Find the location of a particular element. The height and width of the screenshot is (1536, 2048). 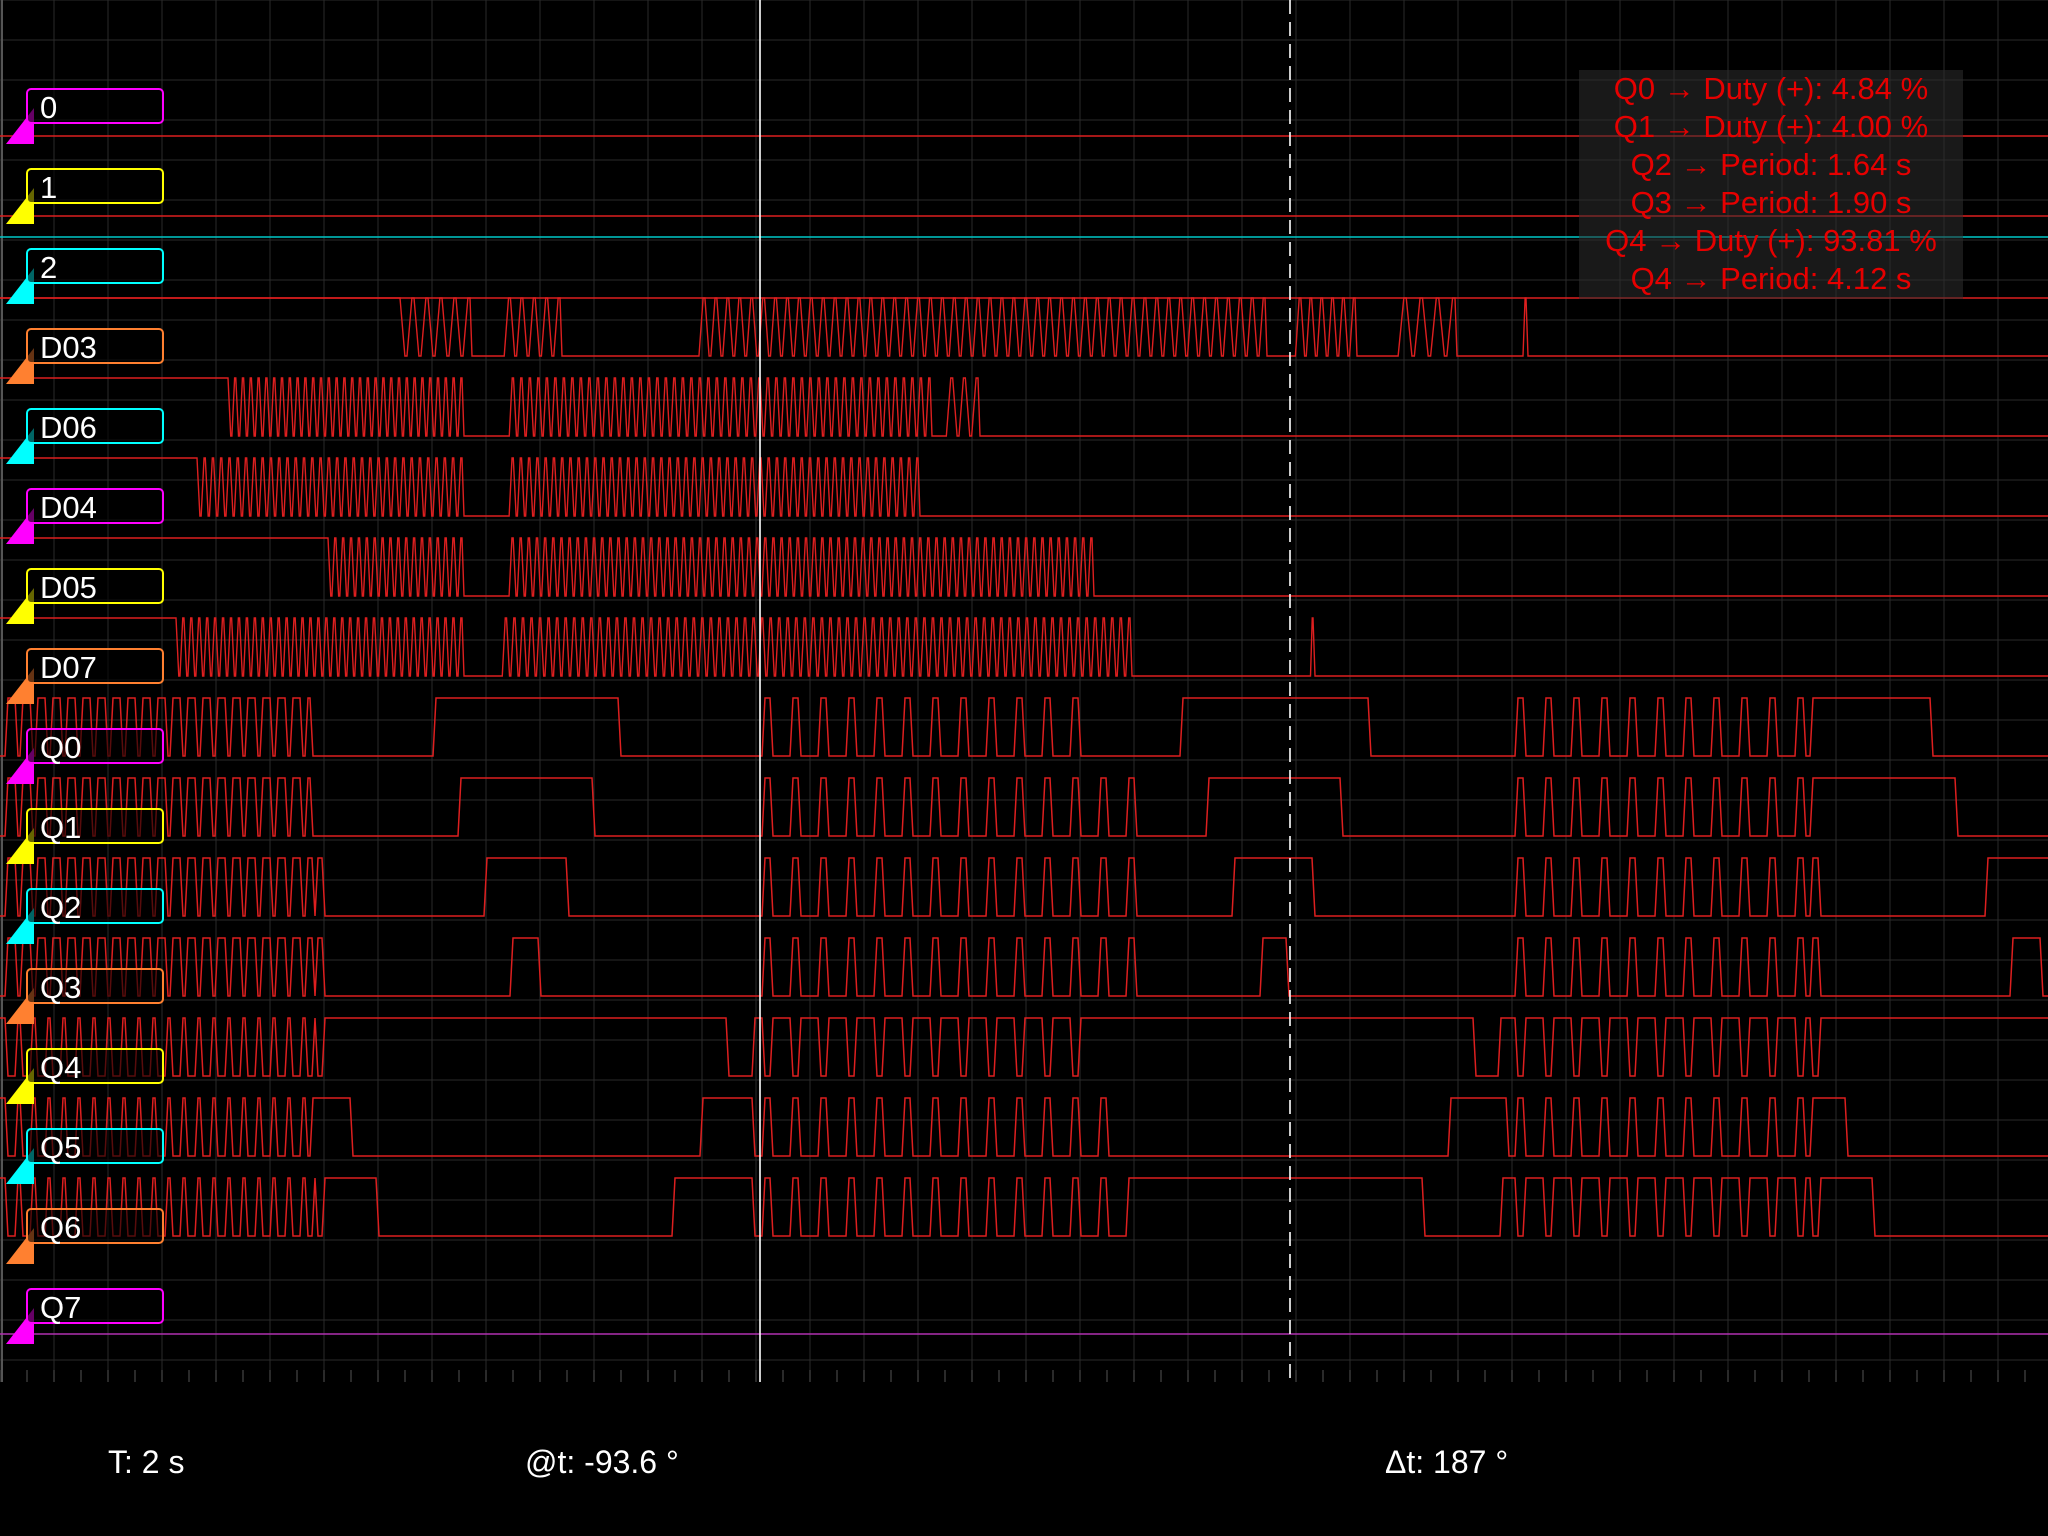

delta-time-readout: Δt: 187 ° is located at coordinates (1447, 1462).